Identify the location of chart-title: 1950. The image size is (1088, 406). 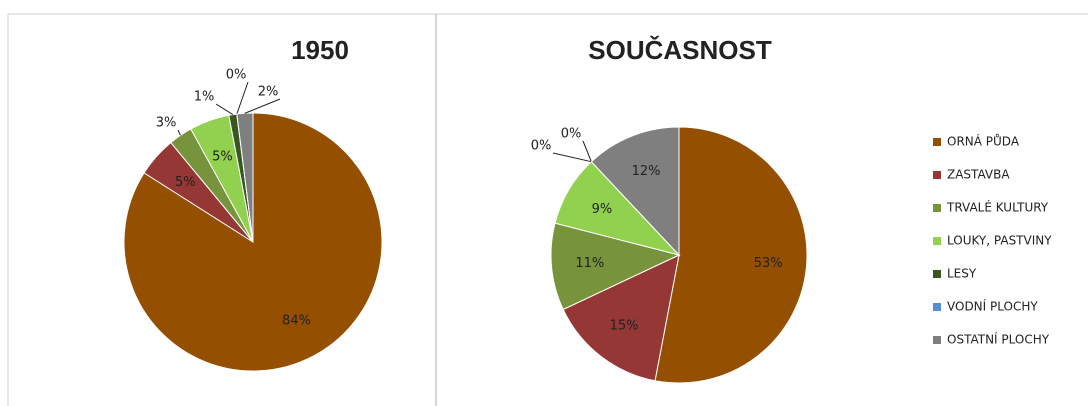
(320, 50).